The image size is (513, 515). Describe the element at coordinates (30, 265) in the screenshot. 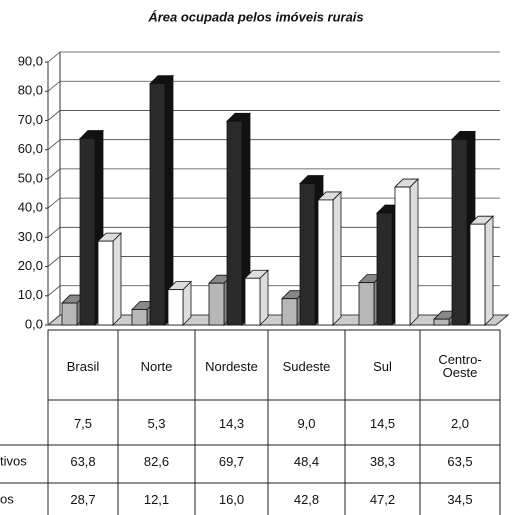

I see `y-tick-label: 20,0` at that location.